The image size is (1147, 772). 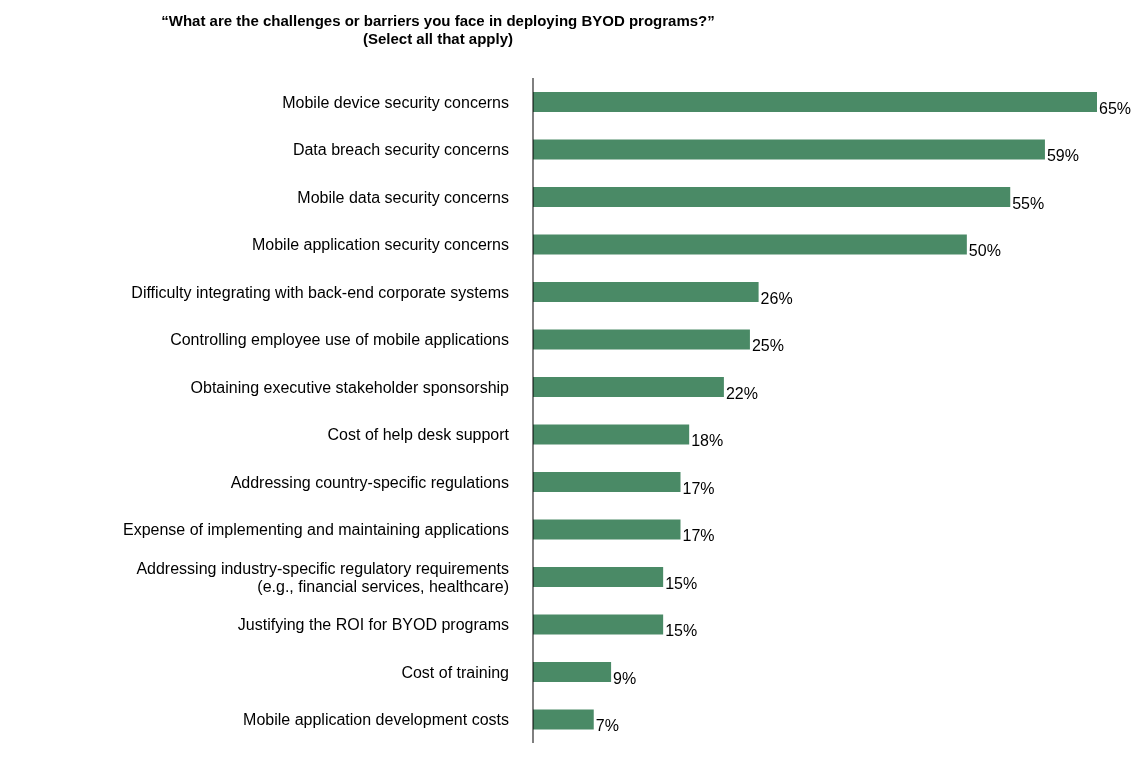 I want to click on data-label: 26%, so click(x=776, y=298).